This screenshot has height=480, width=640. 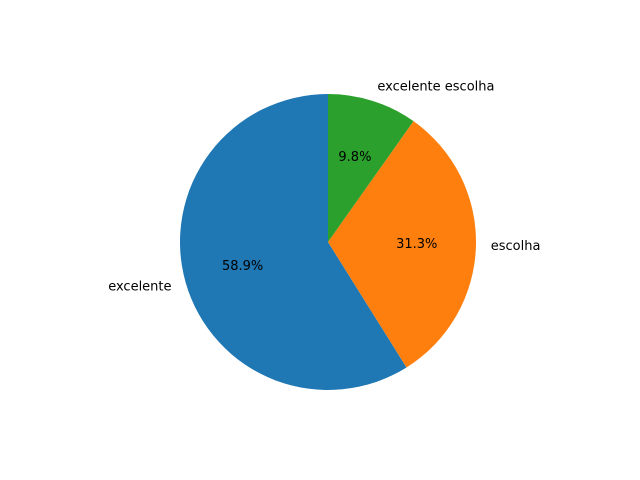 What do you see at coordinates (371, 168) in the screenshot?
I see `pie-slice-excelente-escolha` at bounding box center [371, 168].